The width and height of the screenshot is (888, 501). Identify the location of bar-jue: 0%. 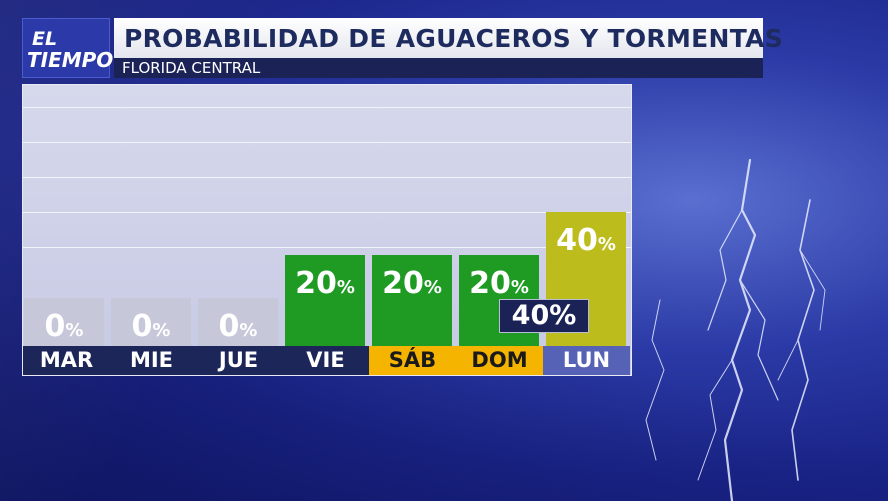
(238, 322).